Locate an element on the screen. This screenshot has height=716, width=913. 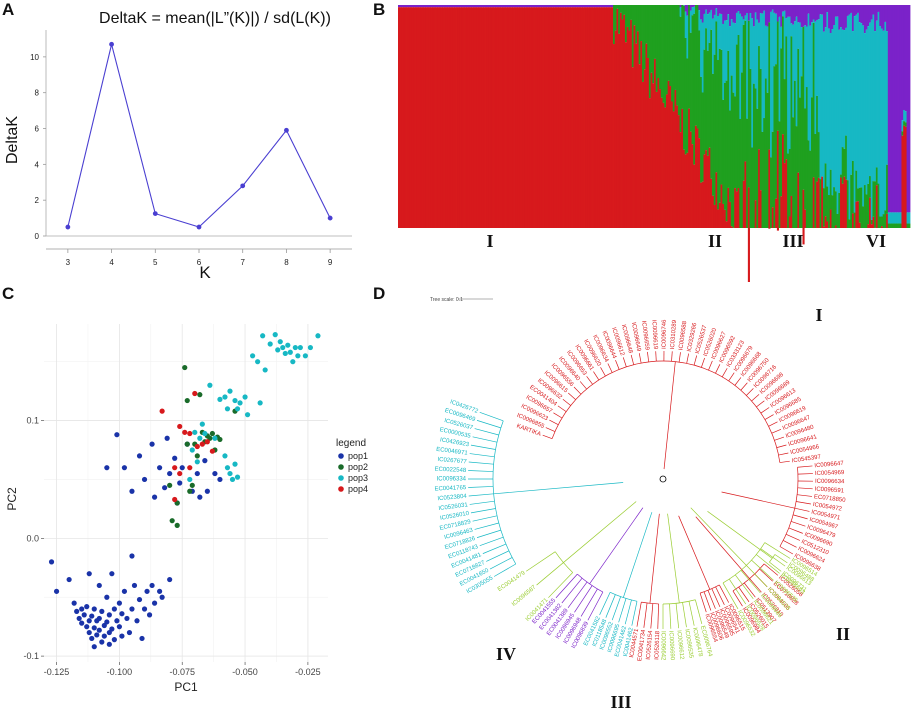
tree-leaf-label: IC0526154 is located at coordinates (650, 645).